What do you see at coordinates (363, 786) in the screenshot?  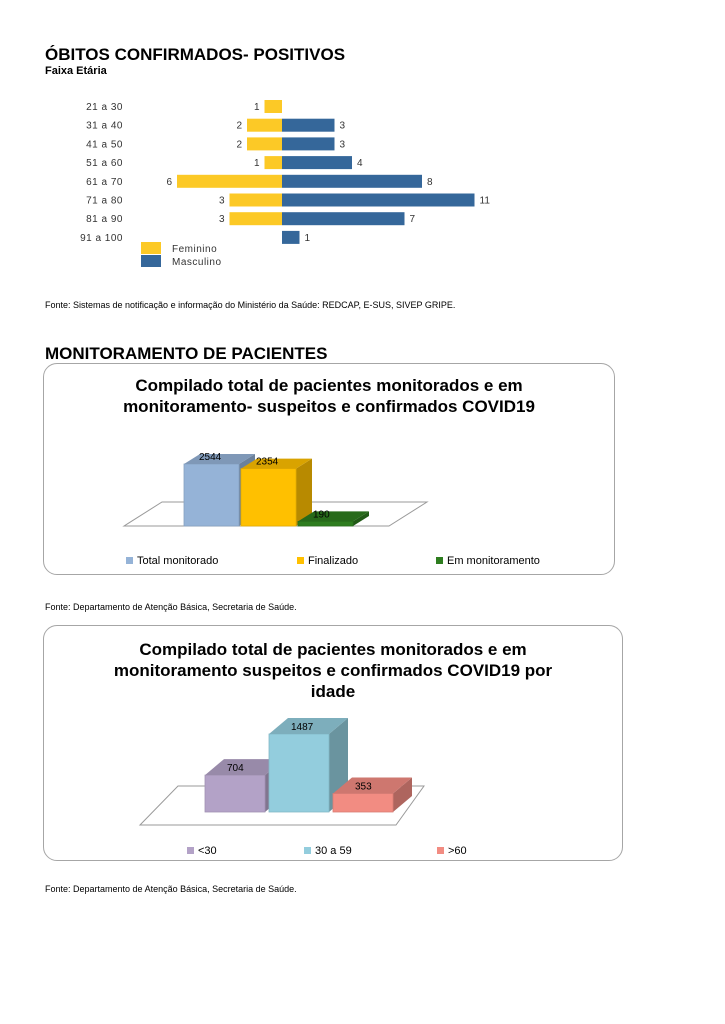 I see `data-label: 353` at bounding box center [363, 786].